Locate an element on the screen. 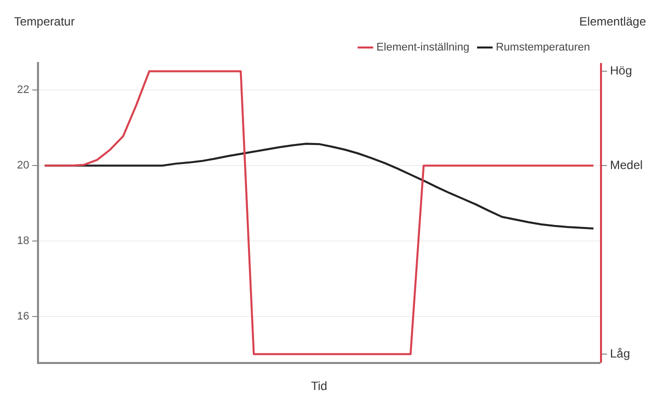 Image resolution: width=660 pixels, height=412 pixels. y-tick-label: 18 is located at coordinates (23, 241).